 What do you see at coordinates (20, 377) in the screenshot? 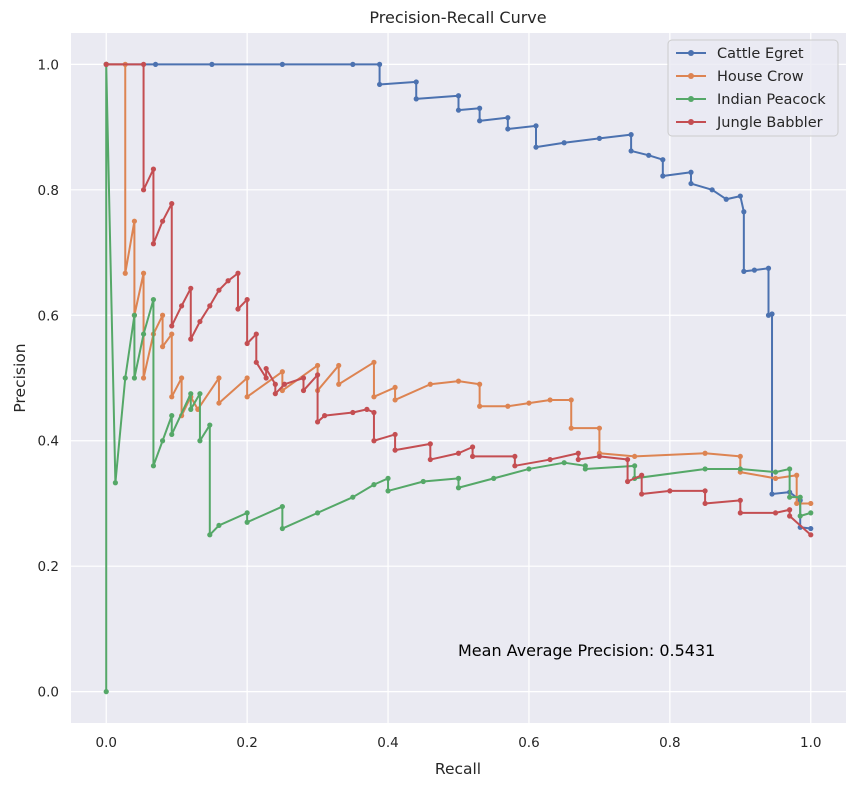
I see `y-axis-label: Precision` at bounding box center [20, 377].